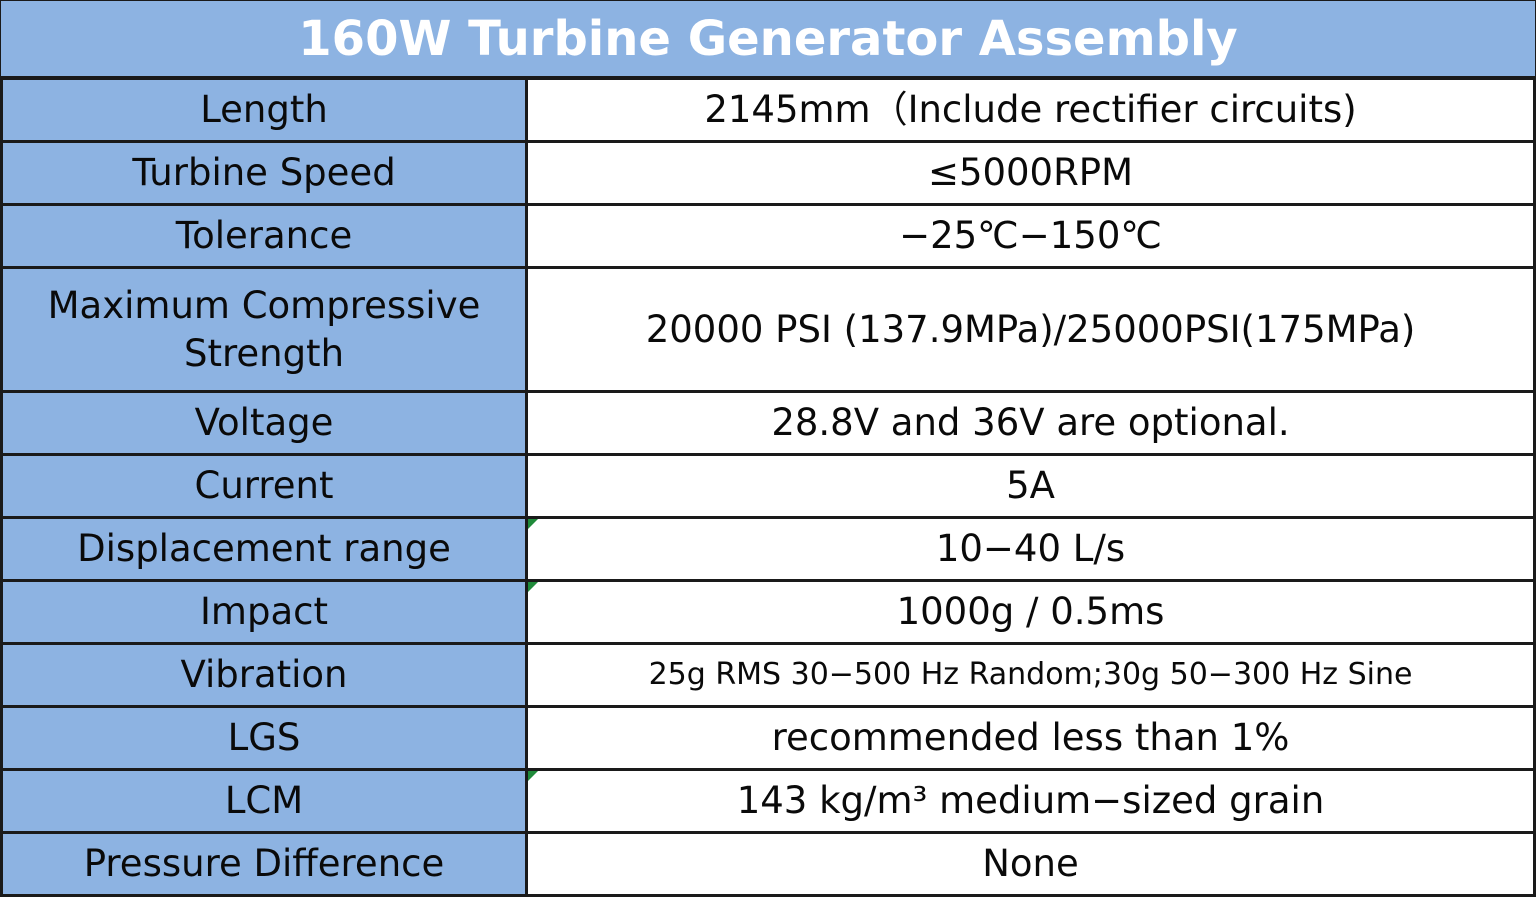  What do you see at coordinates (264, 801) in the screenshot?
I see `row-label: LCM` at bounding box center [264, 801].